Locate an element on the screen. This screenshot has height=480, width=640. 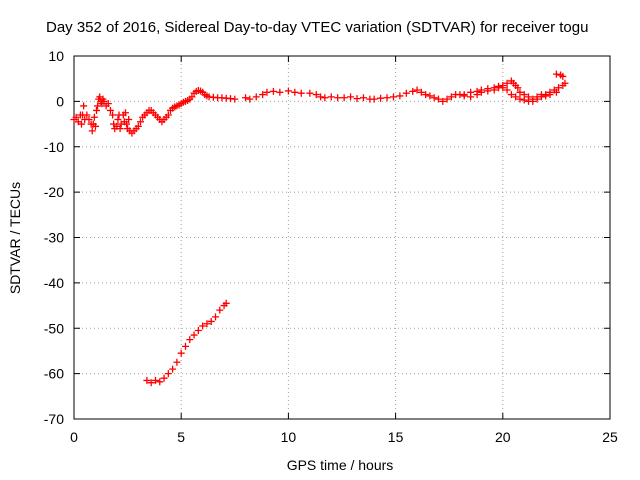
y-tick-label: -30 is located at coordinates (54, 238).